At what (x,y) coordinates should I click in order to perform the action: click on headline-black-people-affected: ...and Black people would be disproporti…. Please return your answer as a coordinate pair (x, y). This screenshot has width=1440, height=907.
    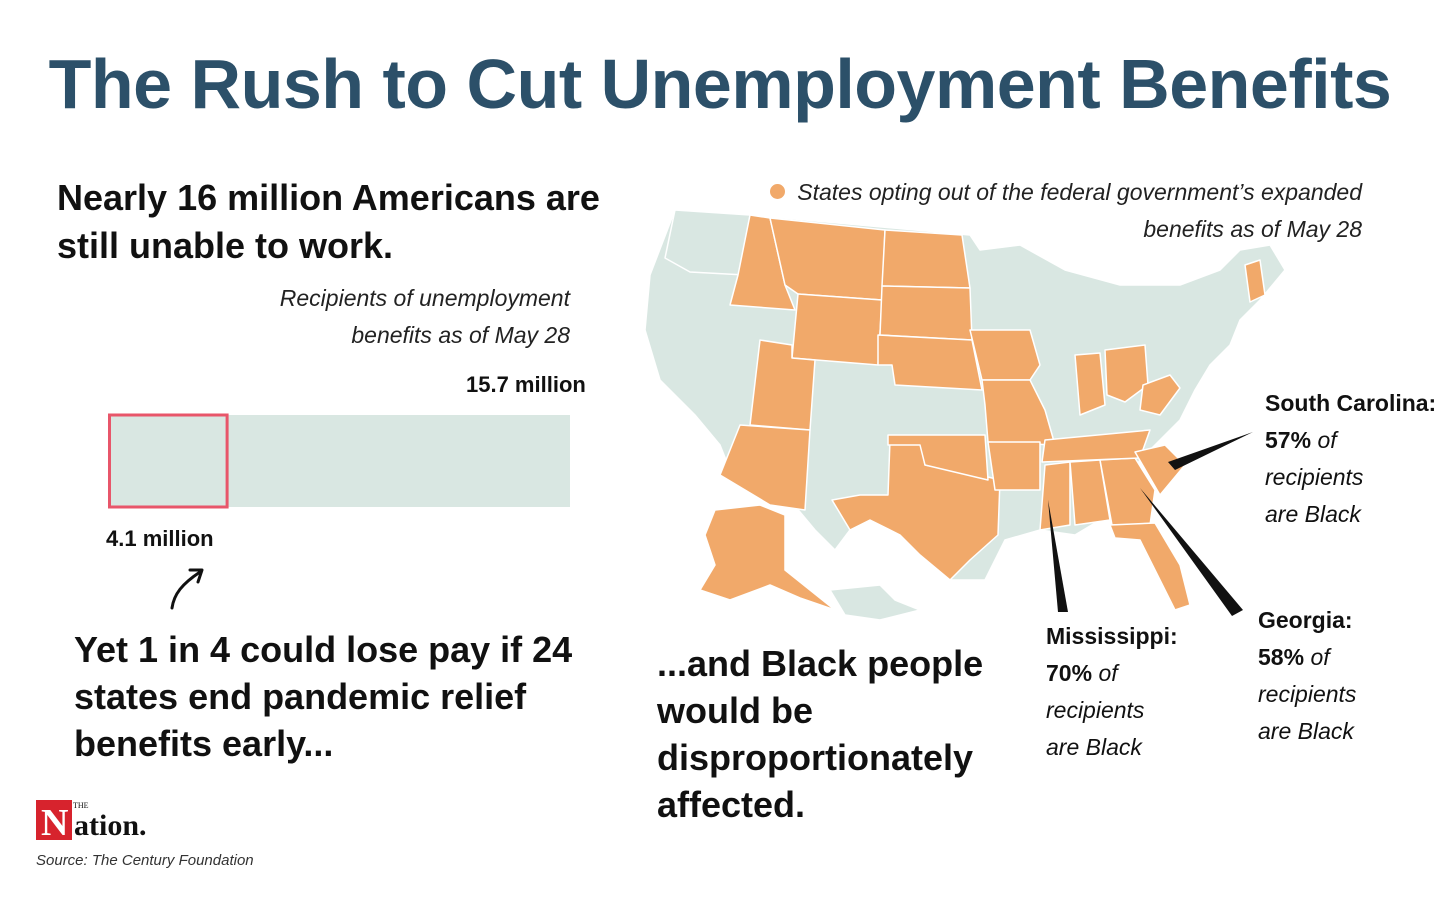
    Looking at the image, I should click on (820, 734).